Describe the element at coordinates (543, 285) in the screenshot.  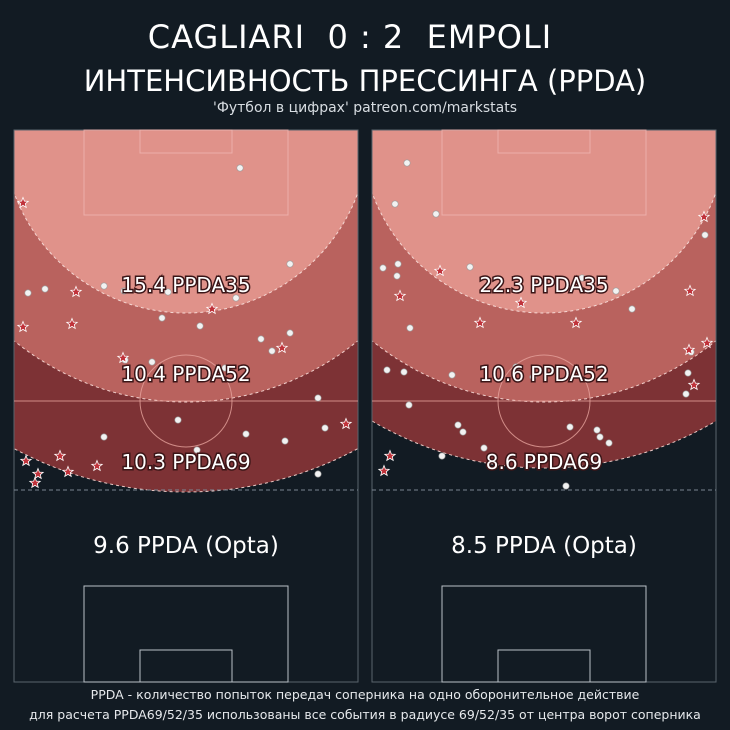
I see `ppda35-label-empoli: 22.3 PPDA35` at that location.